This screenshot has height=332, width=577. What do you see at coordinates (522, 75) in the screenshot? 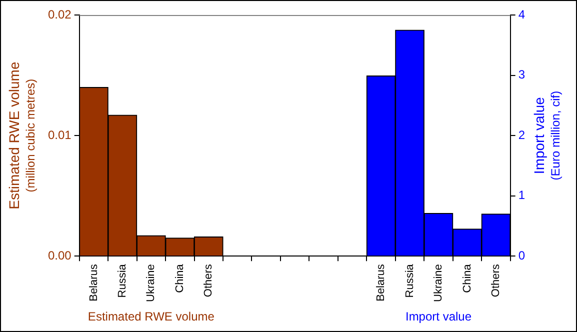
I see `y2-tick-label: 3` at bounding box center [522, 75].